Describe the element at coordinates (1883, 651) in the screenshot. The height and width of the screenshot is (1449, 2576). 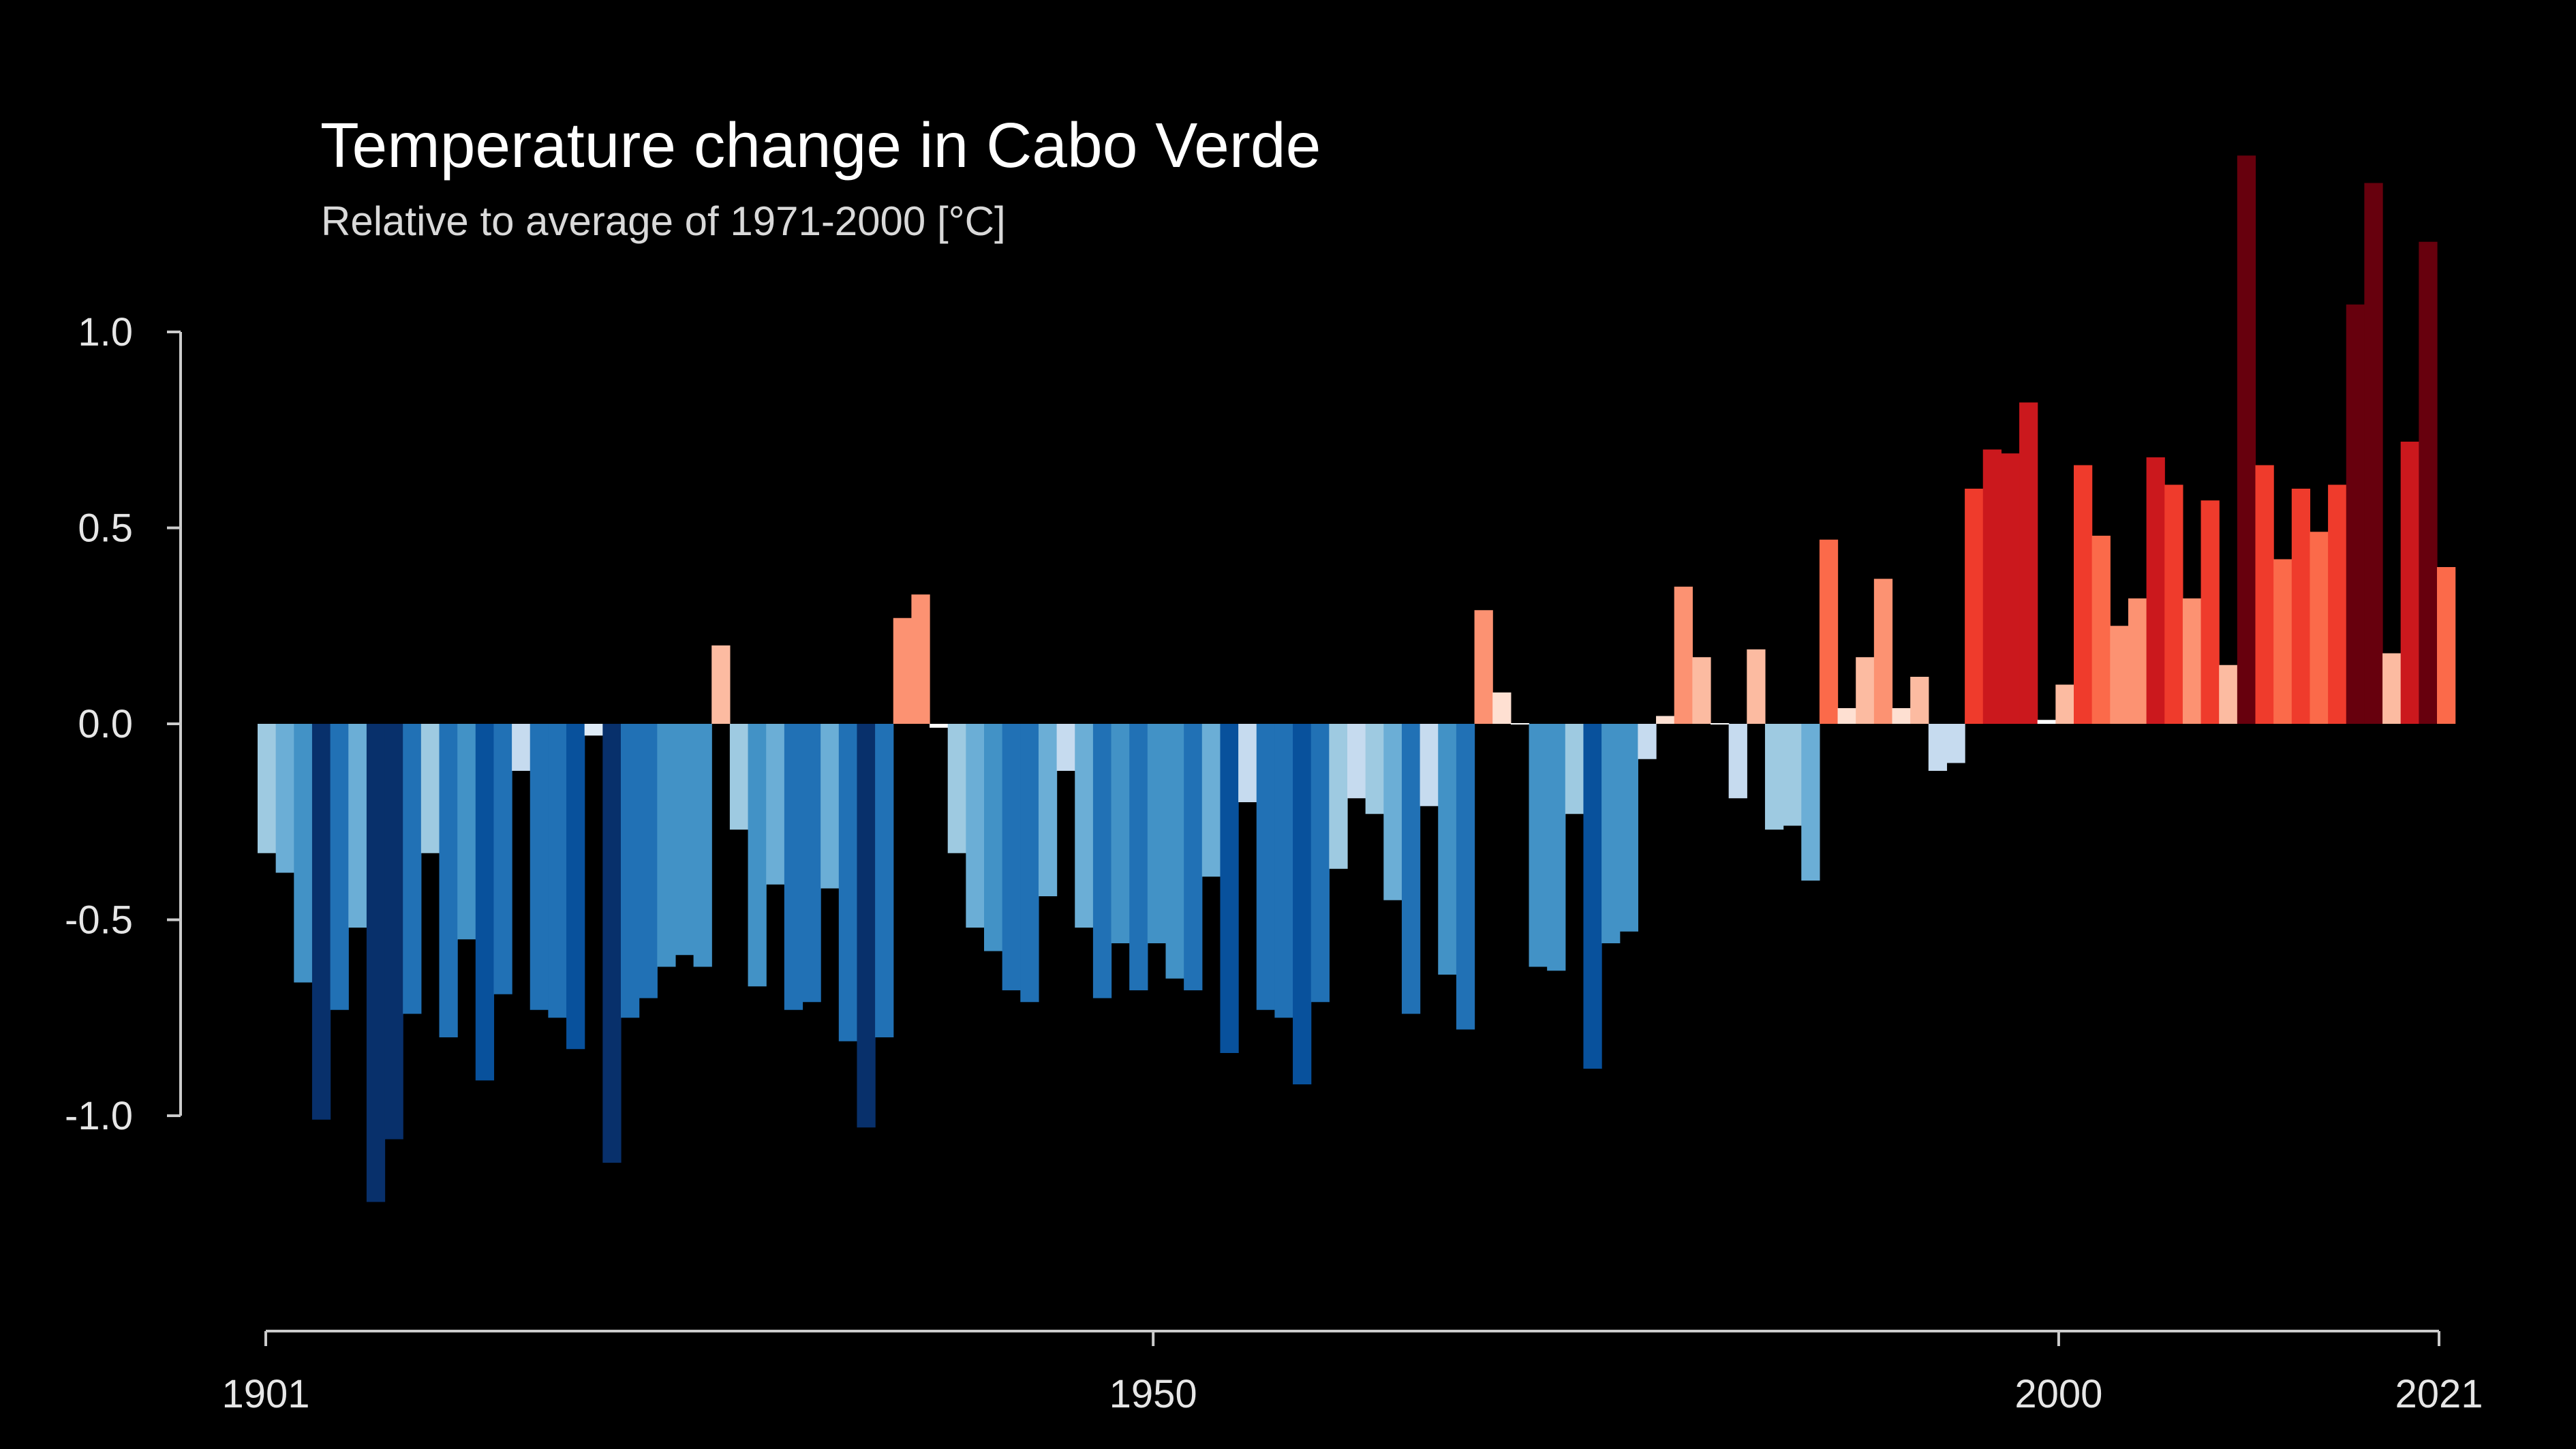
I see `bar-1990` at that location.